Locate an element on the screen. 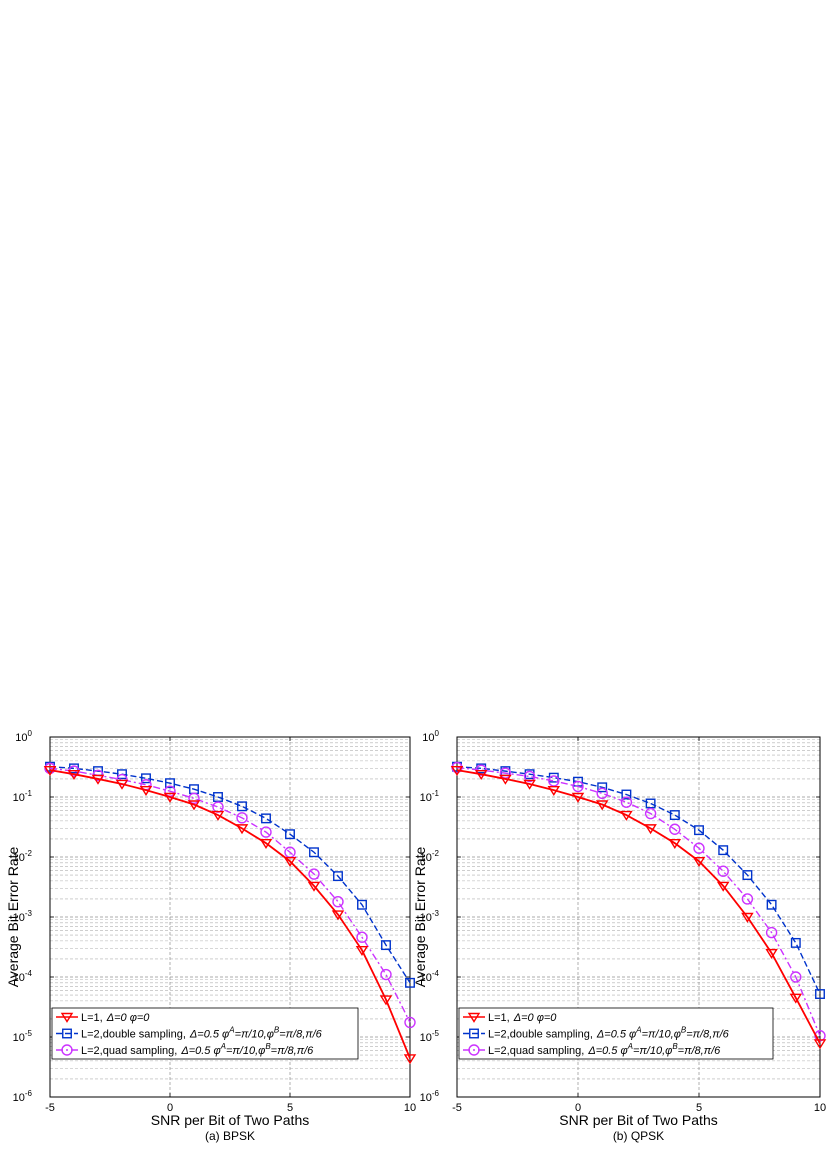 The width and height of the screenshot is (831, 1175). y-tick-label: 10⁻⁴ is located at coordinates (430, 976).